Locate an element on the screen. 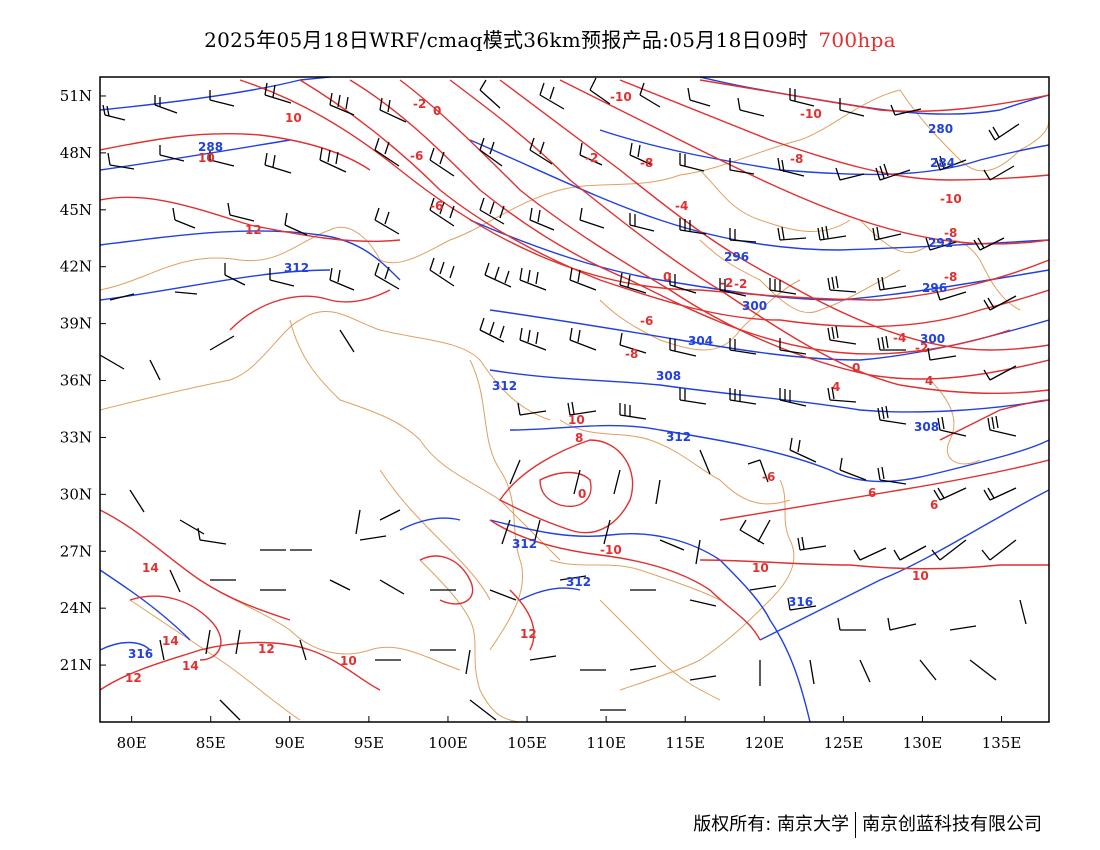  lon-tick-label: 90E is located at coordinates (290, 743).